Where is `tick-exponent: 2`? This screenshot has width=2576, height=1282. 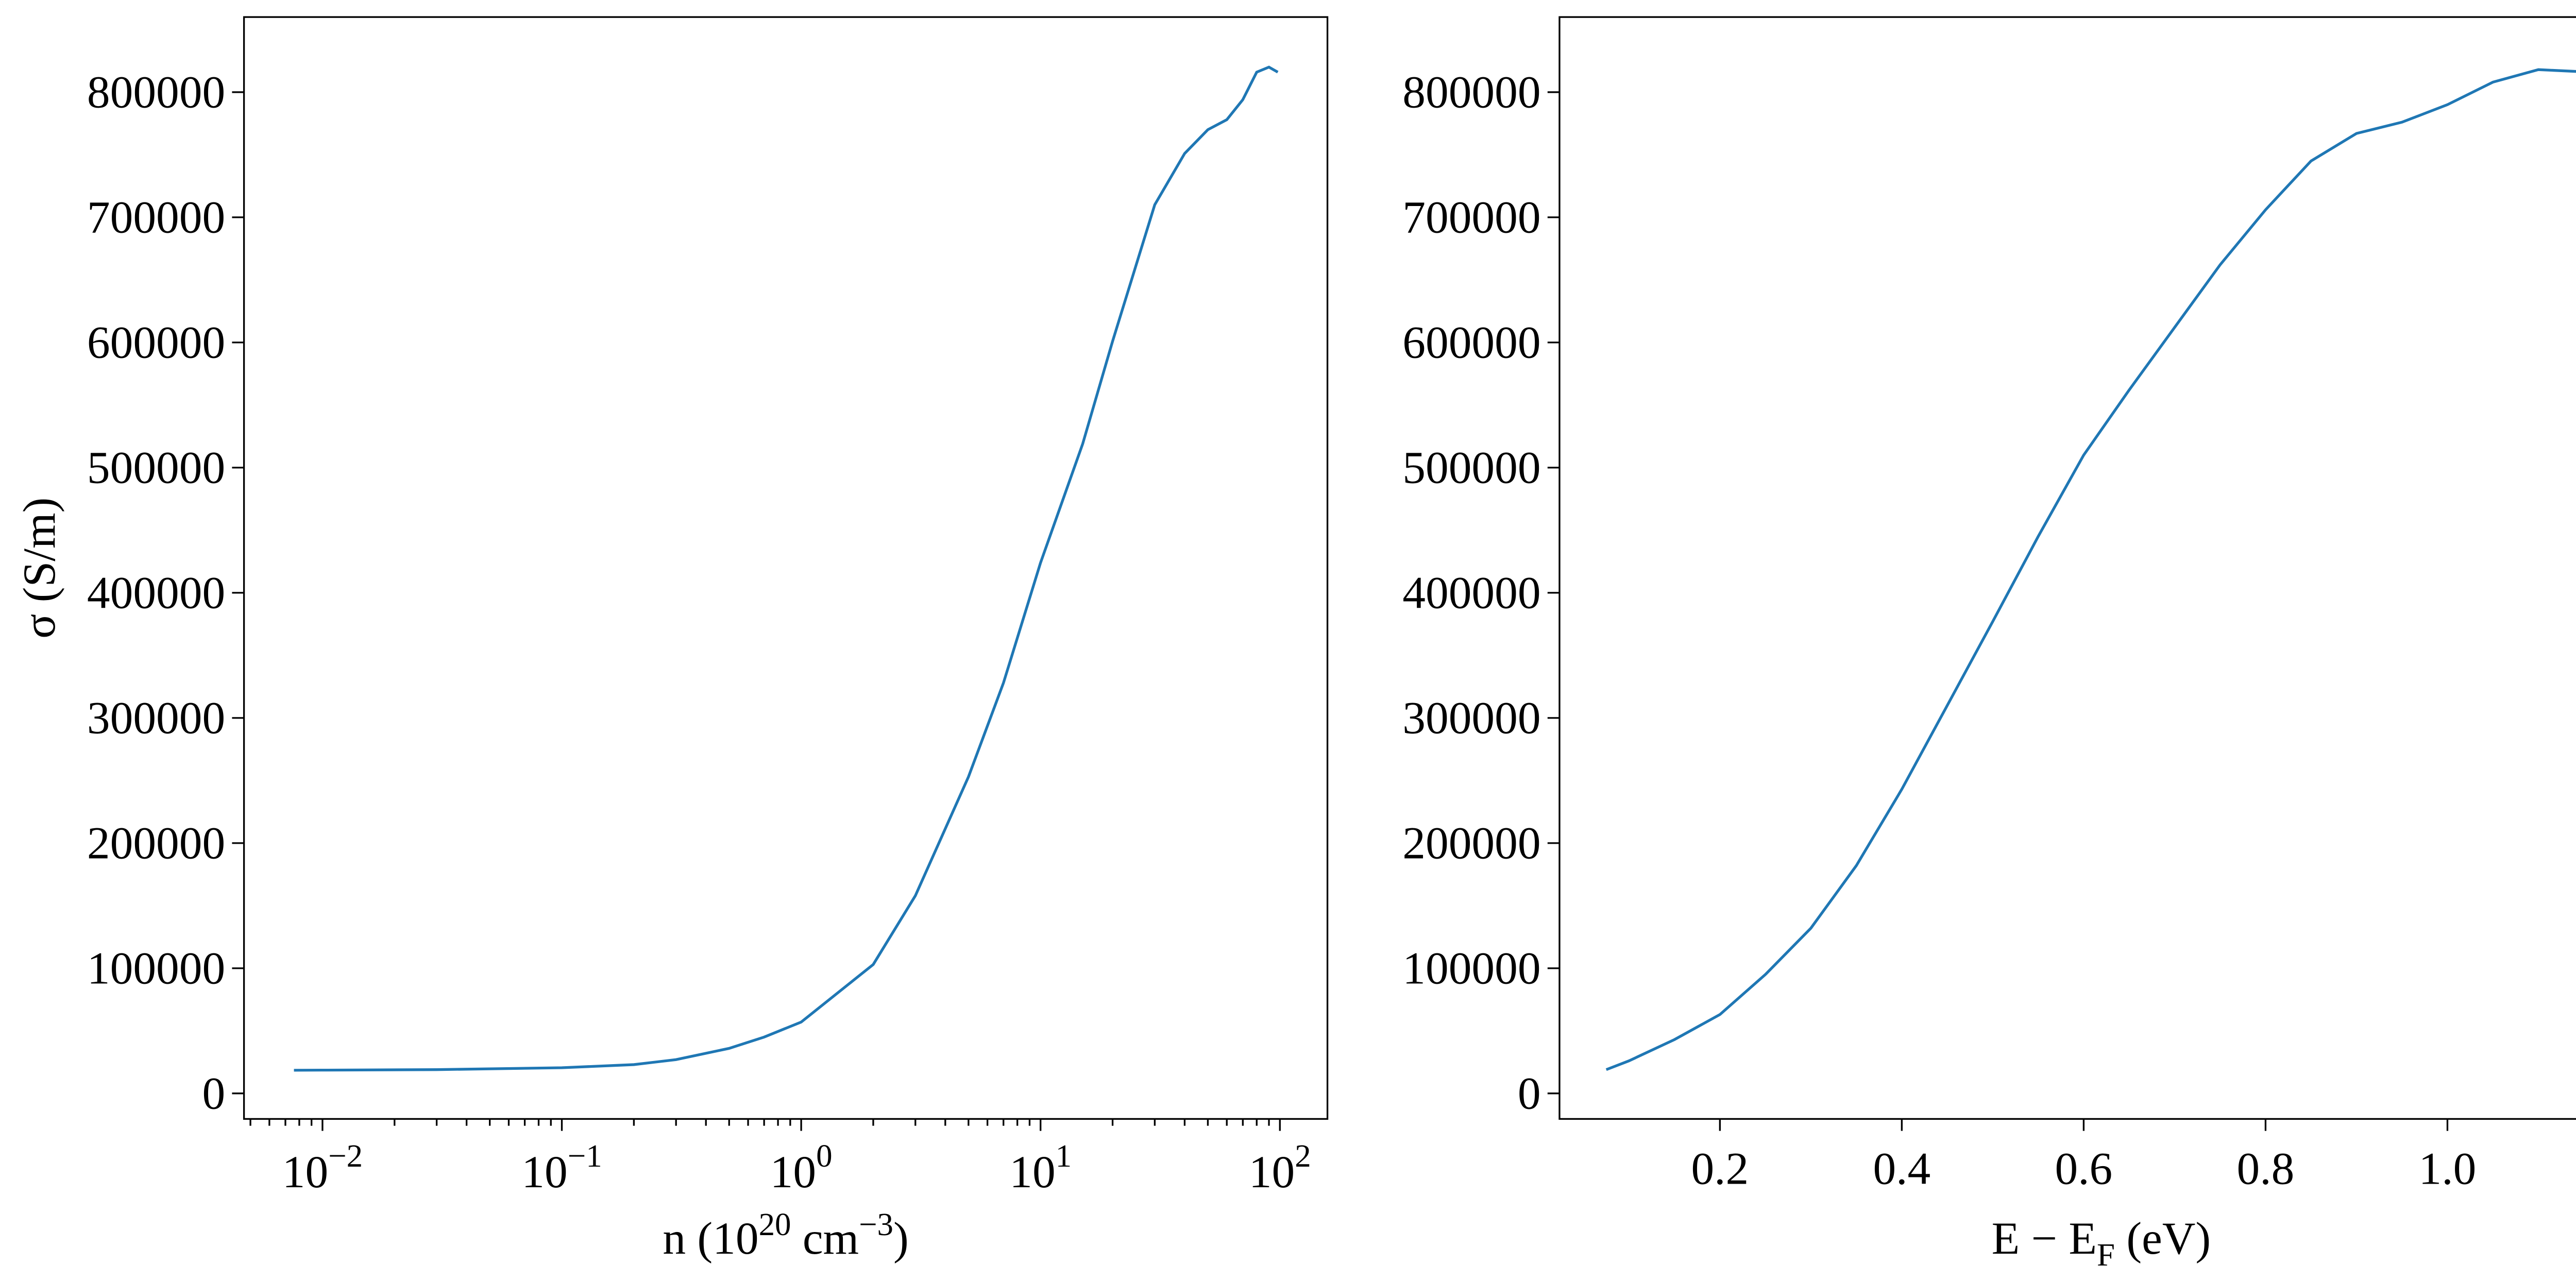 tick-exponent: 2 is located at coordinates (1303, 1156).